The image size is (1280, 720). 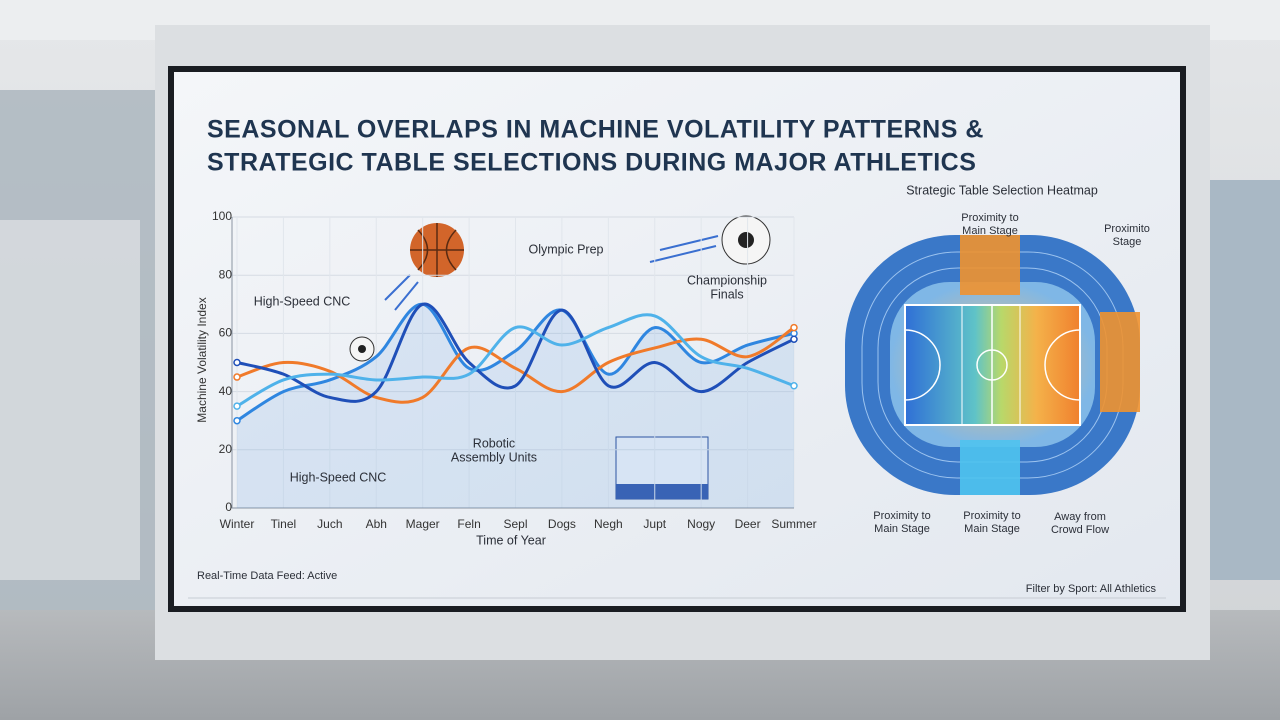 I want to click on court-arc, so click(x=992, y=365).